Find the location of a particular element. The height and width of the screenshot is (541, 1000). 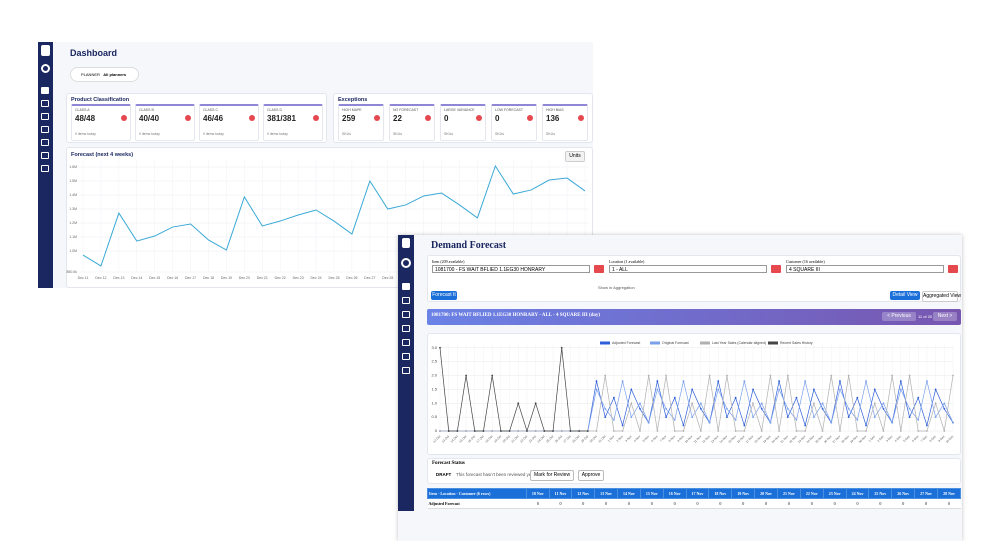

x-tick-label: 7 Dec is located at coordinates (924, 438).